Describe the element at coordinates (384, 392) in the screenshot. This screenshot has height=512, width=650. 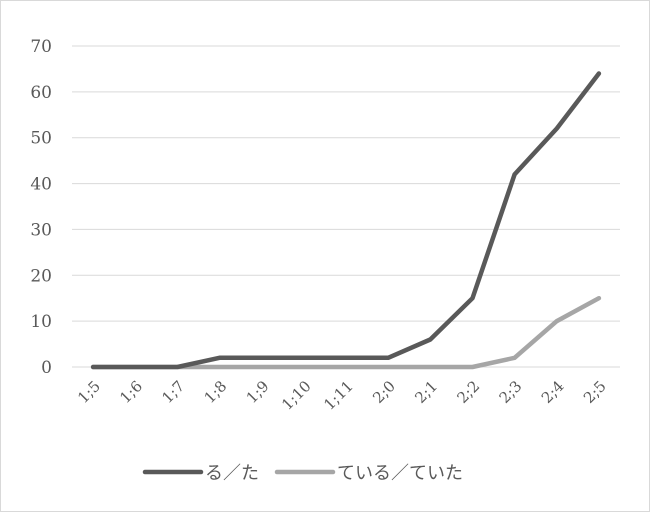
I see `x-tick-label: 2;0` at that location.